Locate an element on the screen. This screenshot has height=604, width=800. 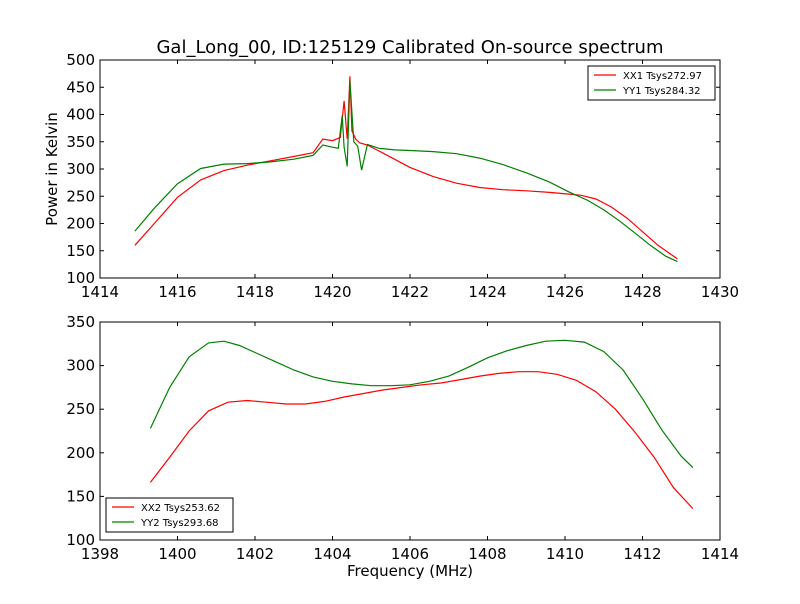
x-tick-label: 1402 is located at coordinates (255, 554).